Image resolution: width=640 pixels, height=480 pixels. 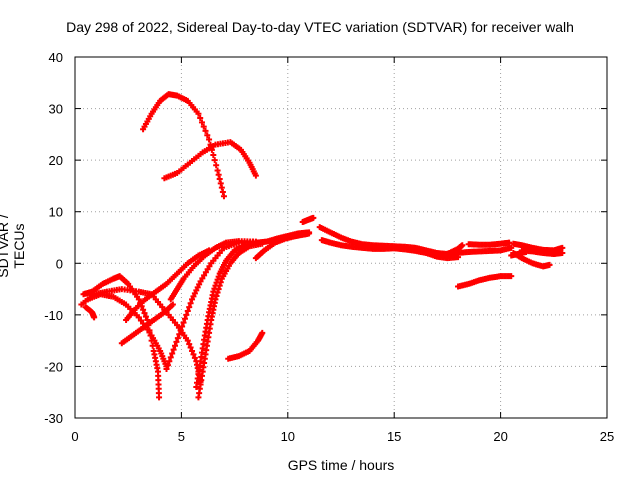 What do you see at coordinates (74, 436) in the screenshot?
I see `x-tick-label: 0` at bounding box center [74, 436].